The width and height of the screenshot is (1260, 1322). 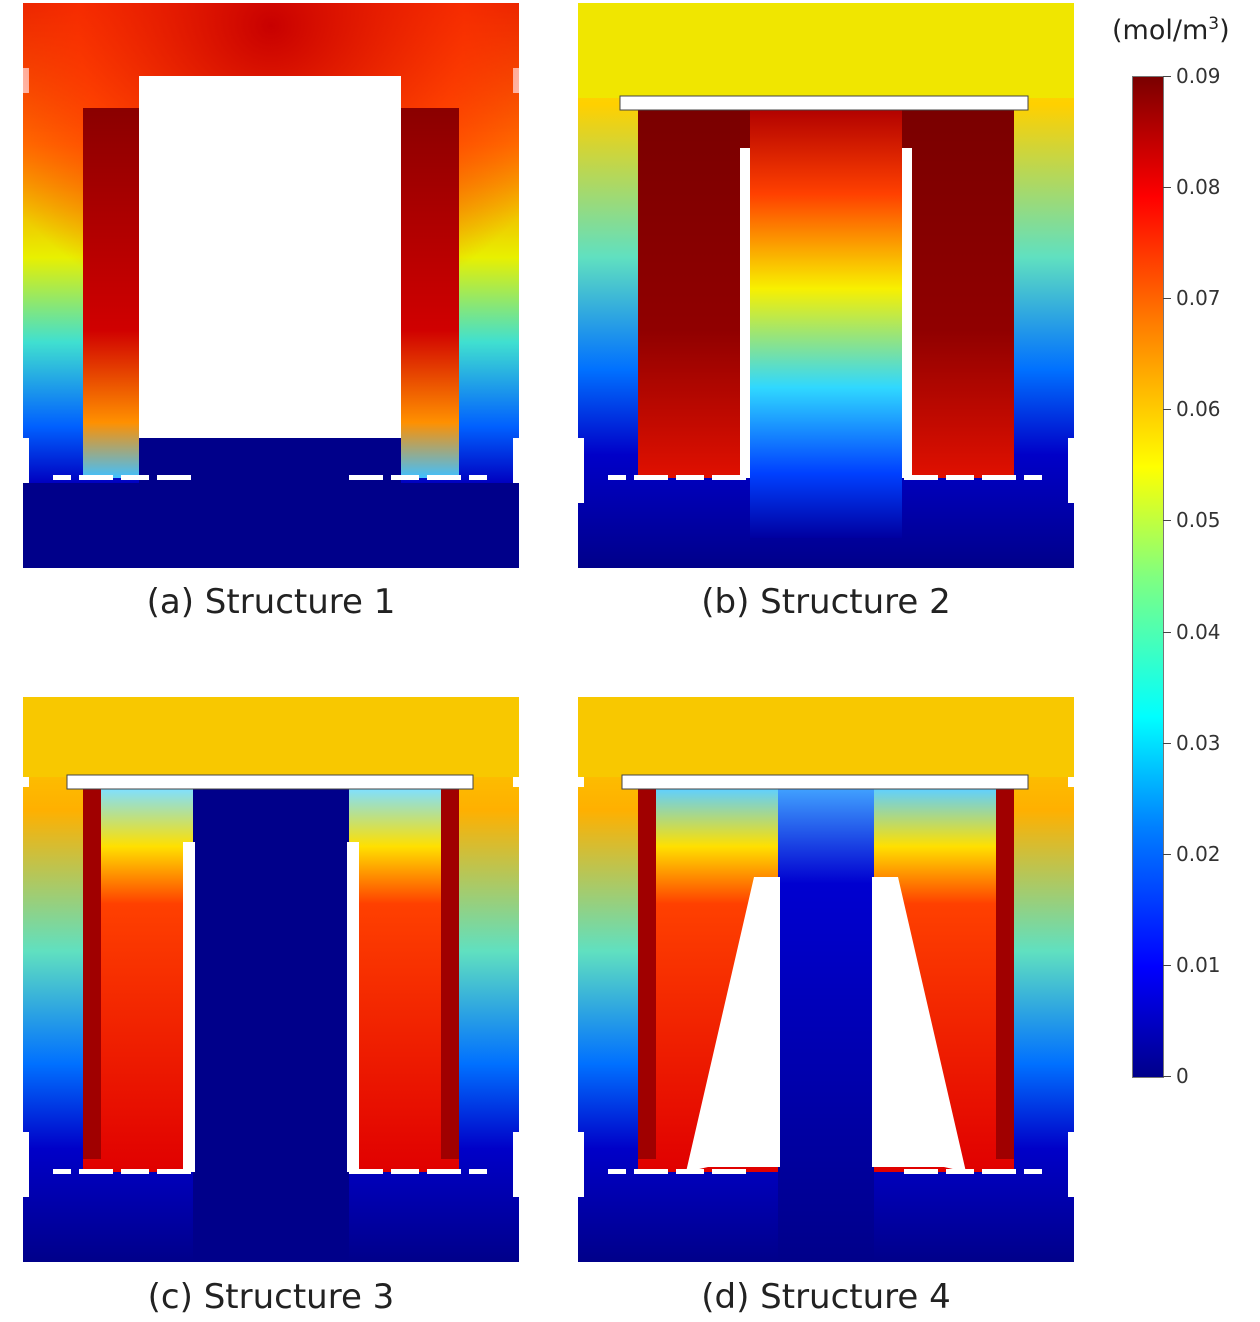 I want to click on colorbar-tick-label: 0.03, so click(x=1198, y=742).